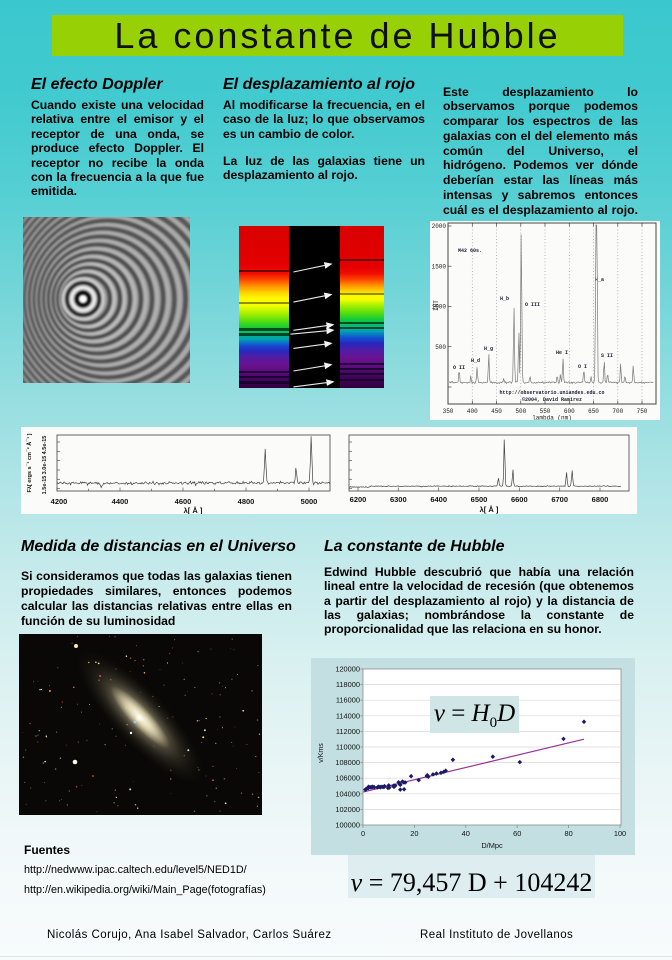 This screenshot has height=960, width=672. I want to click on svg-text: 4200, so click(59, 501).